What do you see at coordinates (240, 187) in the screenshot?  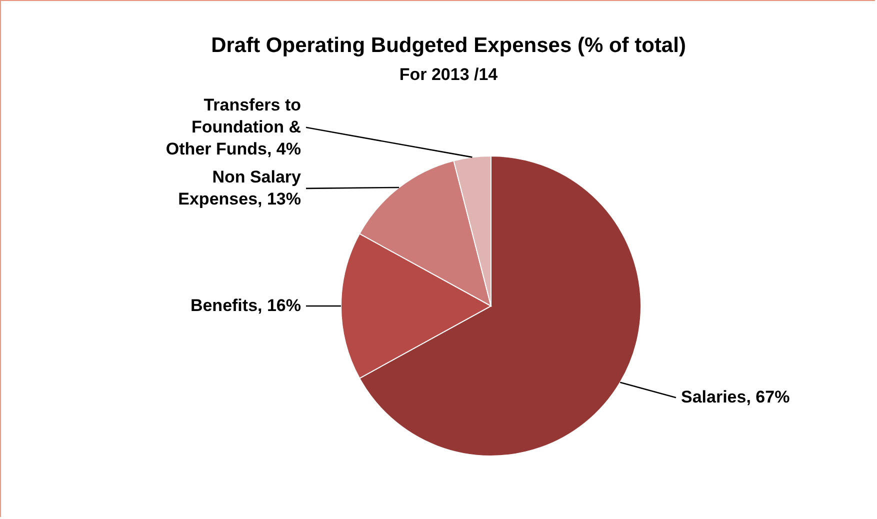 I see `slice-label: Non Salary Expenses, 13%` at bounding box center [240, 187].